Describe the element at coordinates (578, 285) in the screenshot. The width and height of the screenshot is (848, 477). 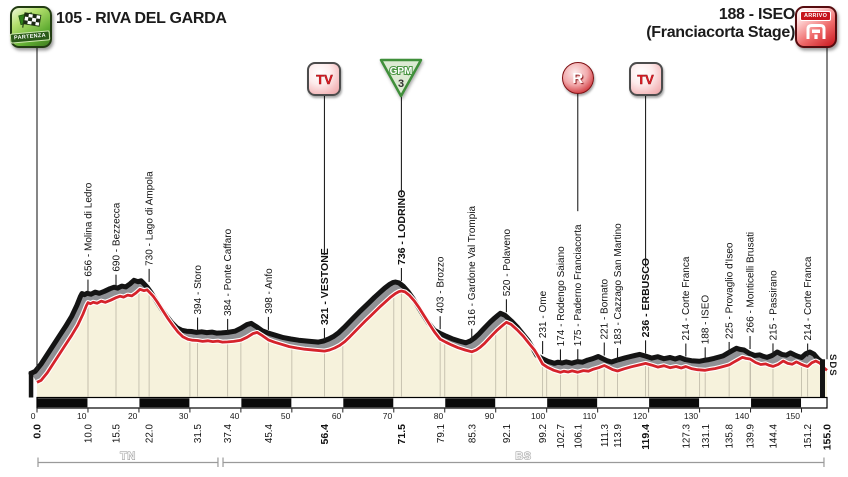
I see `waypoint-label: 175 - Paderno Franciacorta` at that location.